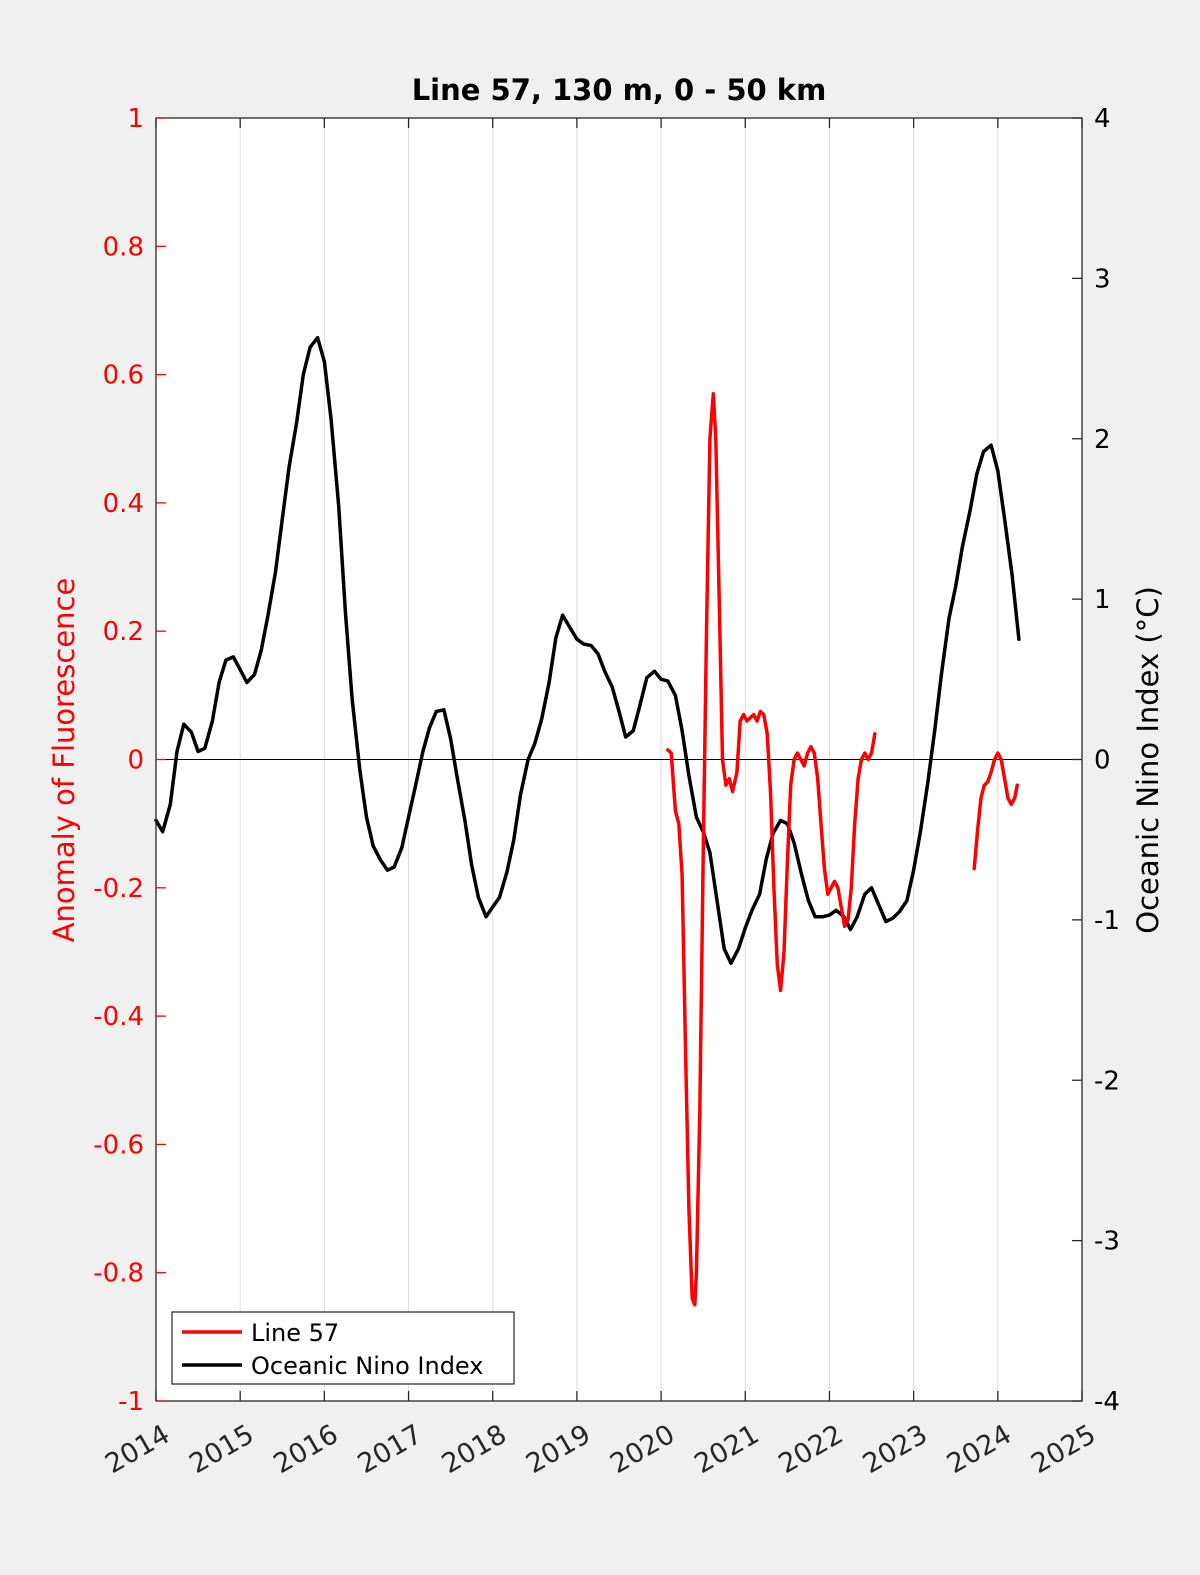  I want to click on left-tick-label: 0, so click(135, 761).